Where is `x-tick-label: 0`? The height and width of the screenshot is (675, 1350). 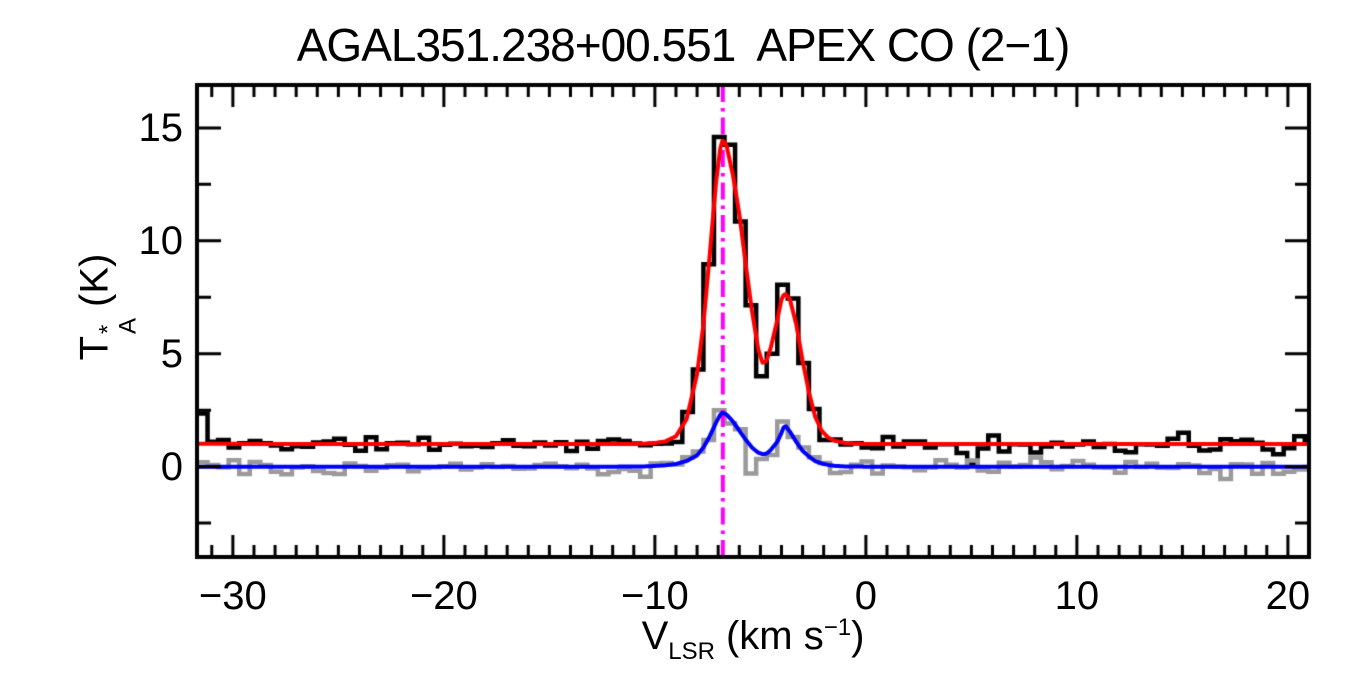
x-tick-label: 0 is located at coordinates (865, 596).